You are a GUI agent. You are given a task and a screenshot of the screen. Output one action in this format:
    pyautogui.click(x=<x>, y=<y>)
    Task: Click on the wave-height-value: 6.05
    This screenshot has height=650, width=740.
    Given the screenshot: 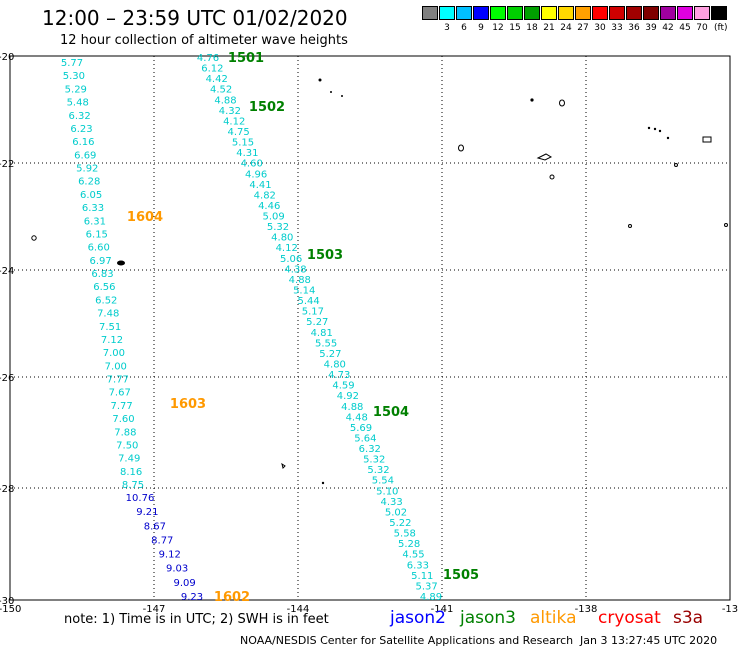 What is the action you would take?
    pyautogui.click(x=91, y=195)
    